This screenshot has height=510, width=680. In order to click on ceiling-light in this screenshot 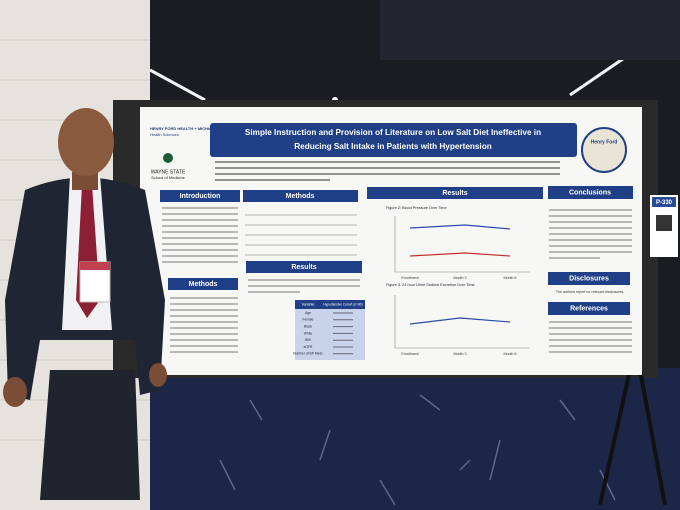, I will do `click(177, 85)`.